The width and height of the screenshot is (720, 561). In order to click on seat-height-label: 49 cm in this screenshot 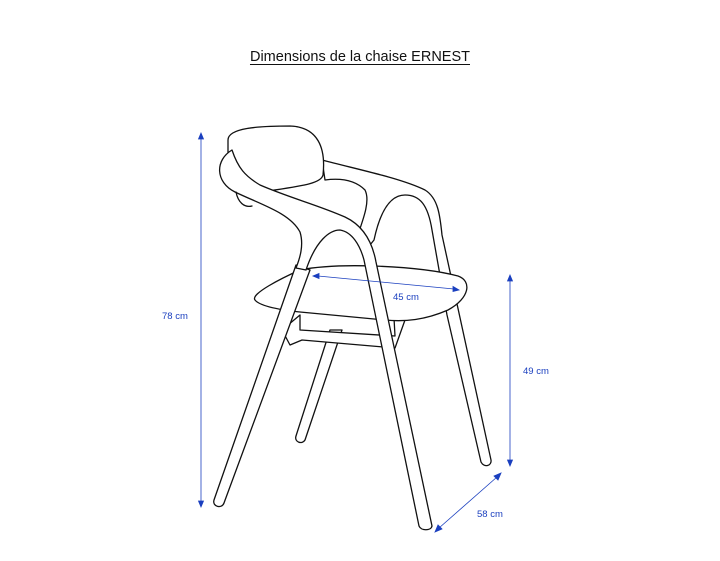, I will do `click(536, 371)`.